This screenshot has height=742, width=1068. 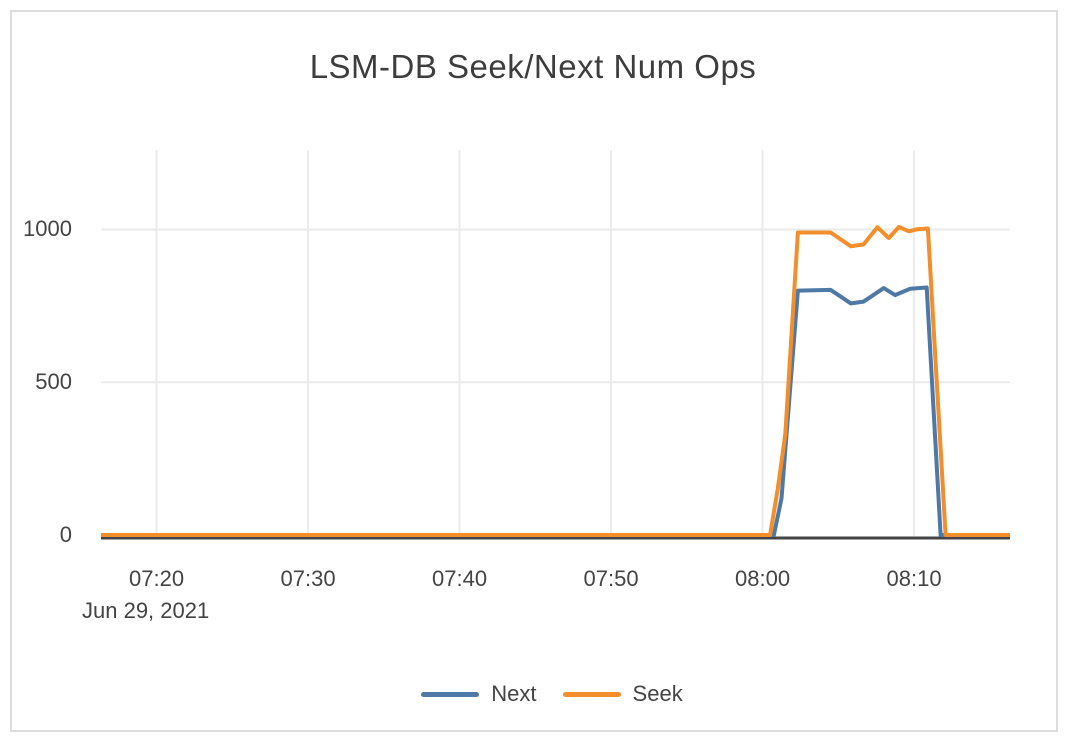 I want to click on x-tick-label: 07:50, so click(x=611, y=578).